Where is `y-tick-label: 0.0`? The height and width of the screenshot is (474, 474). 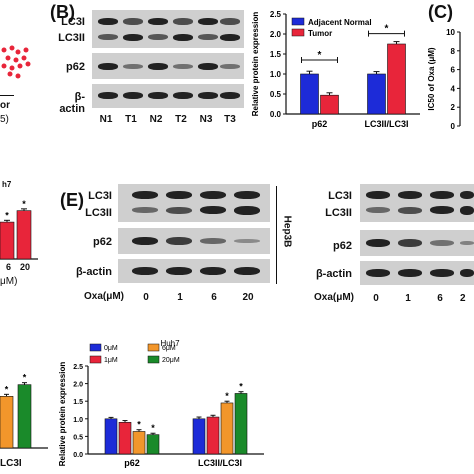
y-tick-label: 0.0 is located at coordinates (276, 114).